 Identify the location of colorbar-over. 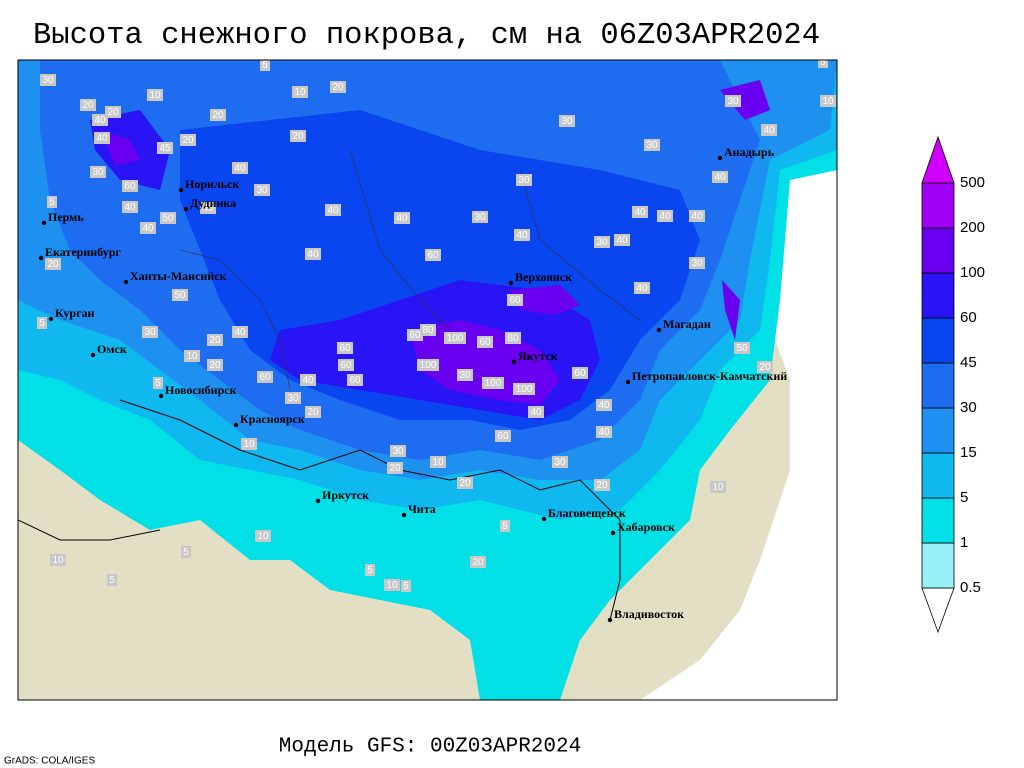
(938, 159).